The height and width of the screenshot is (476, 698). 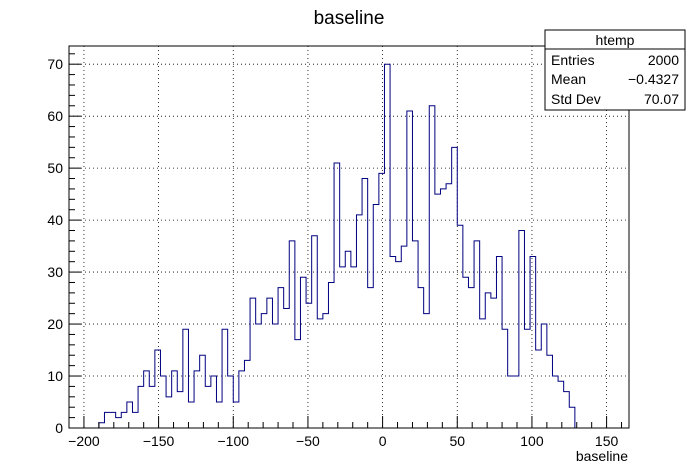 I want to click on x-tick-label: −50, so click(x=308, y=441).